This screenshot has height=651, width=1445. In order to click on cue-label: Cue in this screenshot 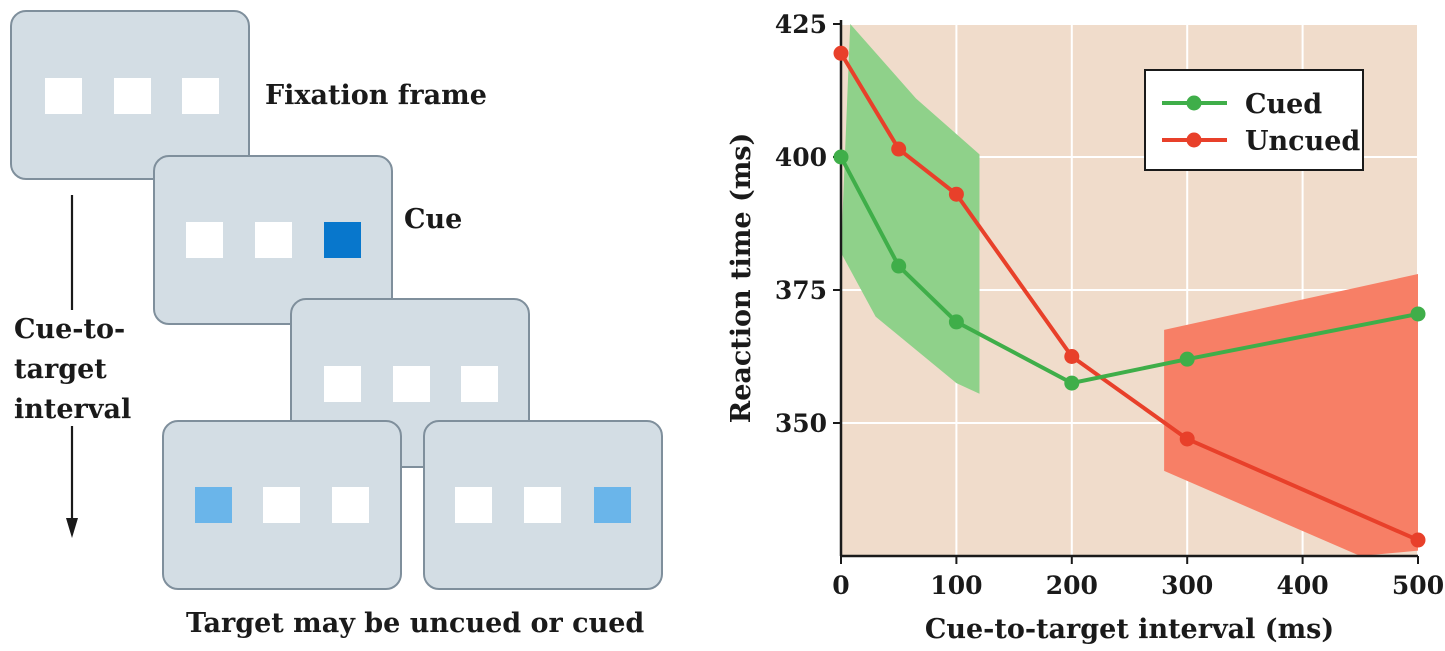, I will do `click(433, 219)`.